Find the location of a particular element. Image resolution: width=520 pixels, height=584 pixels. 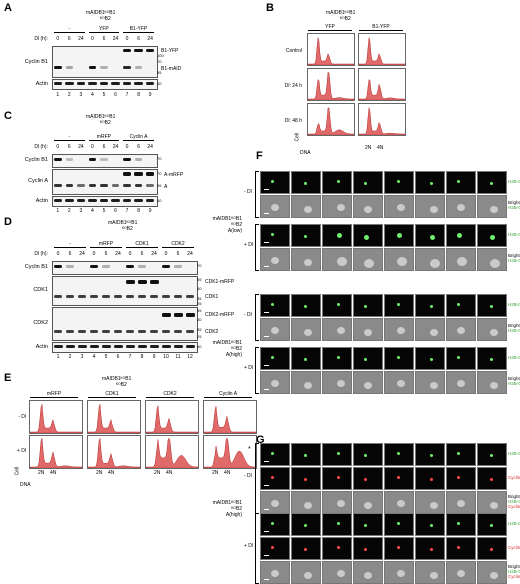

channel-bf: Brightfield is located at coordinates (514, 202).